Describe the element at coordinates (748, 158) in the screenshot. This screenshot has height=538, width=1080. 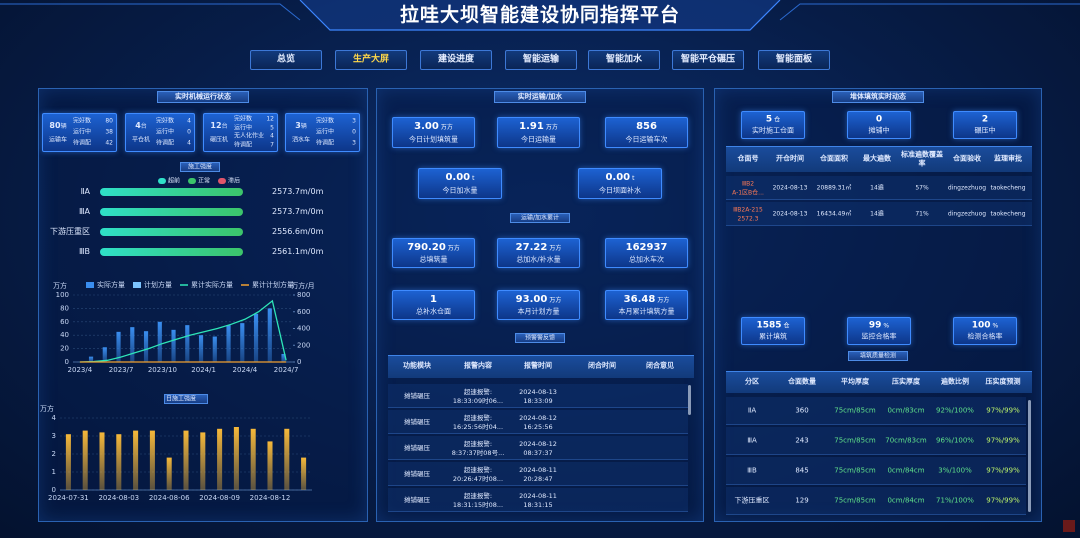
I see `table-header-cell: 仓面号` at that location.